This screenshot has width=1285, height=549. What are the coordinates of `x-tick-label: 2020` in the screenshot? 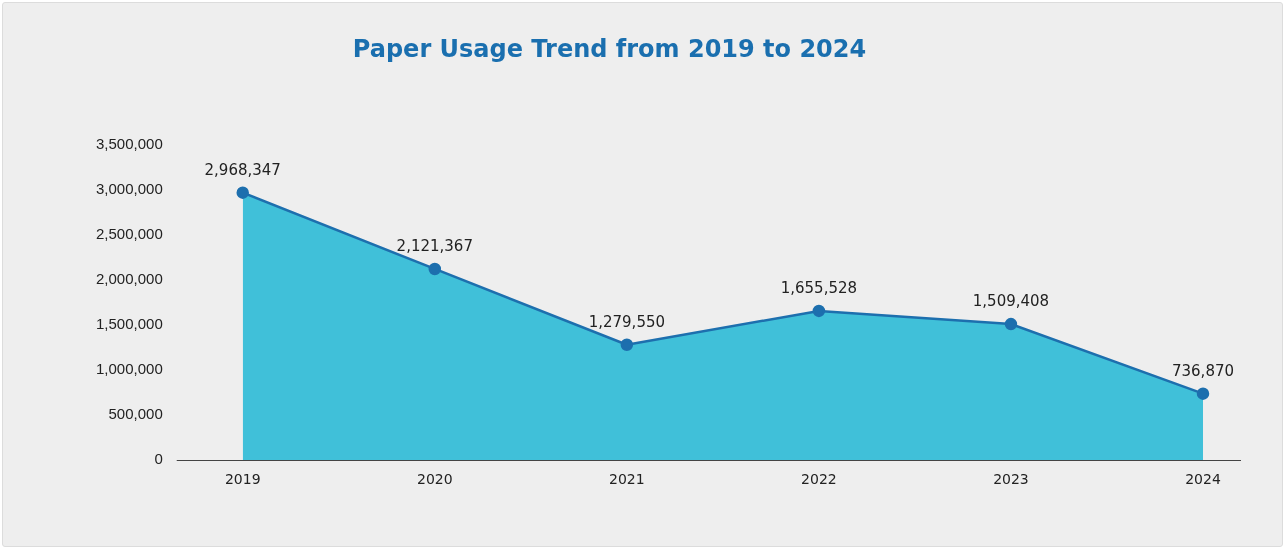 It's located at (434, 479).